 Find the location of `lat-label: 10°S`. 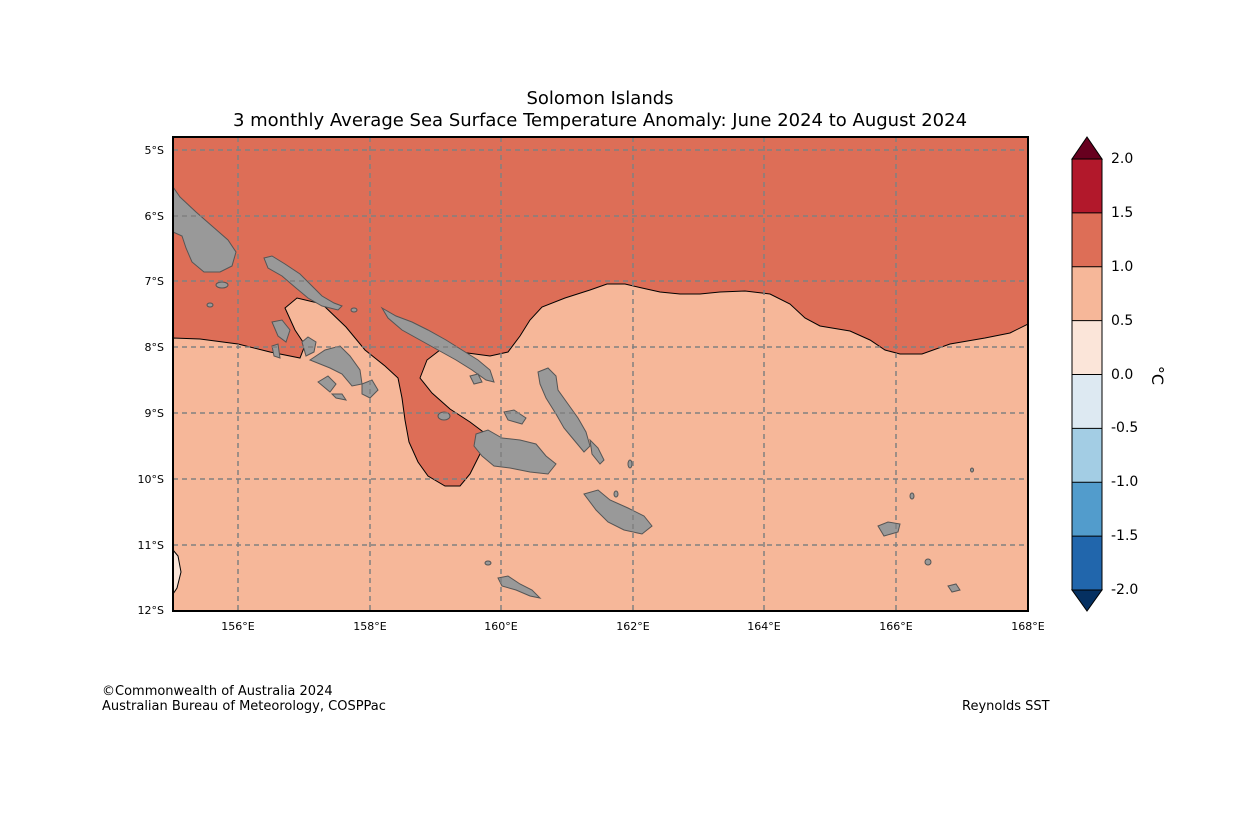

lat-label: 10°S is located at coordinates (151, 479).